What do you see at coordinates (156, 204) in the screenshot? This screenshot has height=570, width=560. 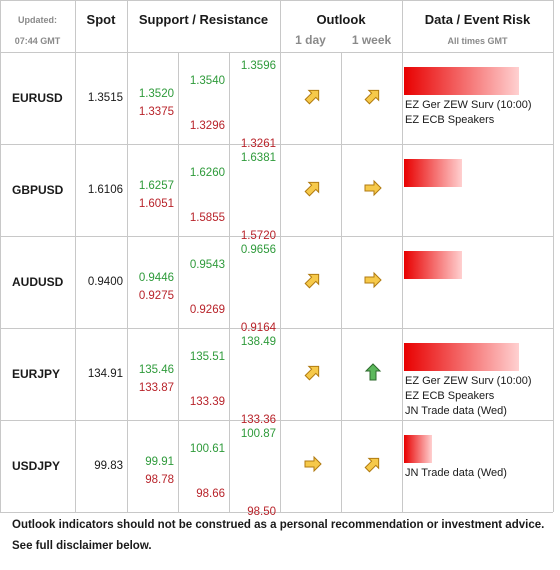 I see `support-level: 1.6051` at bounding box center [156, 204].